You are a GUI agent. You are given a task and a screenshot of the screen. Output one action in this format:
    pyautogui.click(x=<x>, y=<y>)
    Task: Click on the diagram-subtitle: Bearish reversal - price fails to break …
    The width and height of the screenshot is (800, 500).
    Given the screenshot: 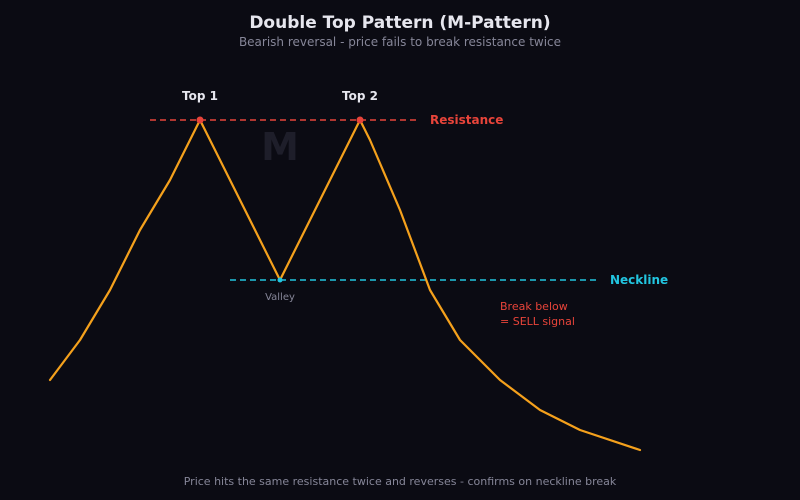 What is the action you would take?
    pyautogui.click(x=400, y=42)
    